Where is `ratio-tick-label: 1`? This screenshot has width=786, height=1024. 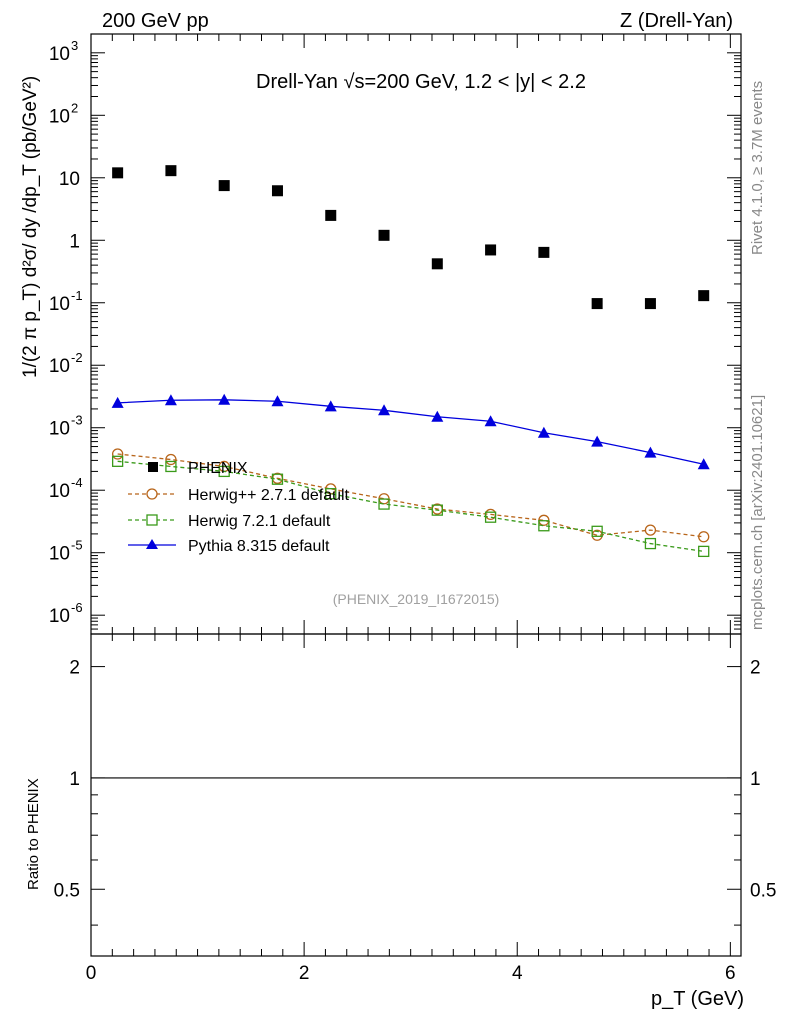 ratio-tick-label: 1 is located at coordinates (74, 779).